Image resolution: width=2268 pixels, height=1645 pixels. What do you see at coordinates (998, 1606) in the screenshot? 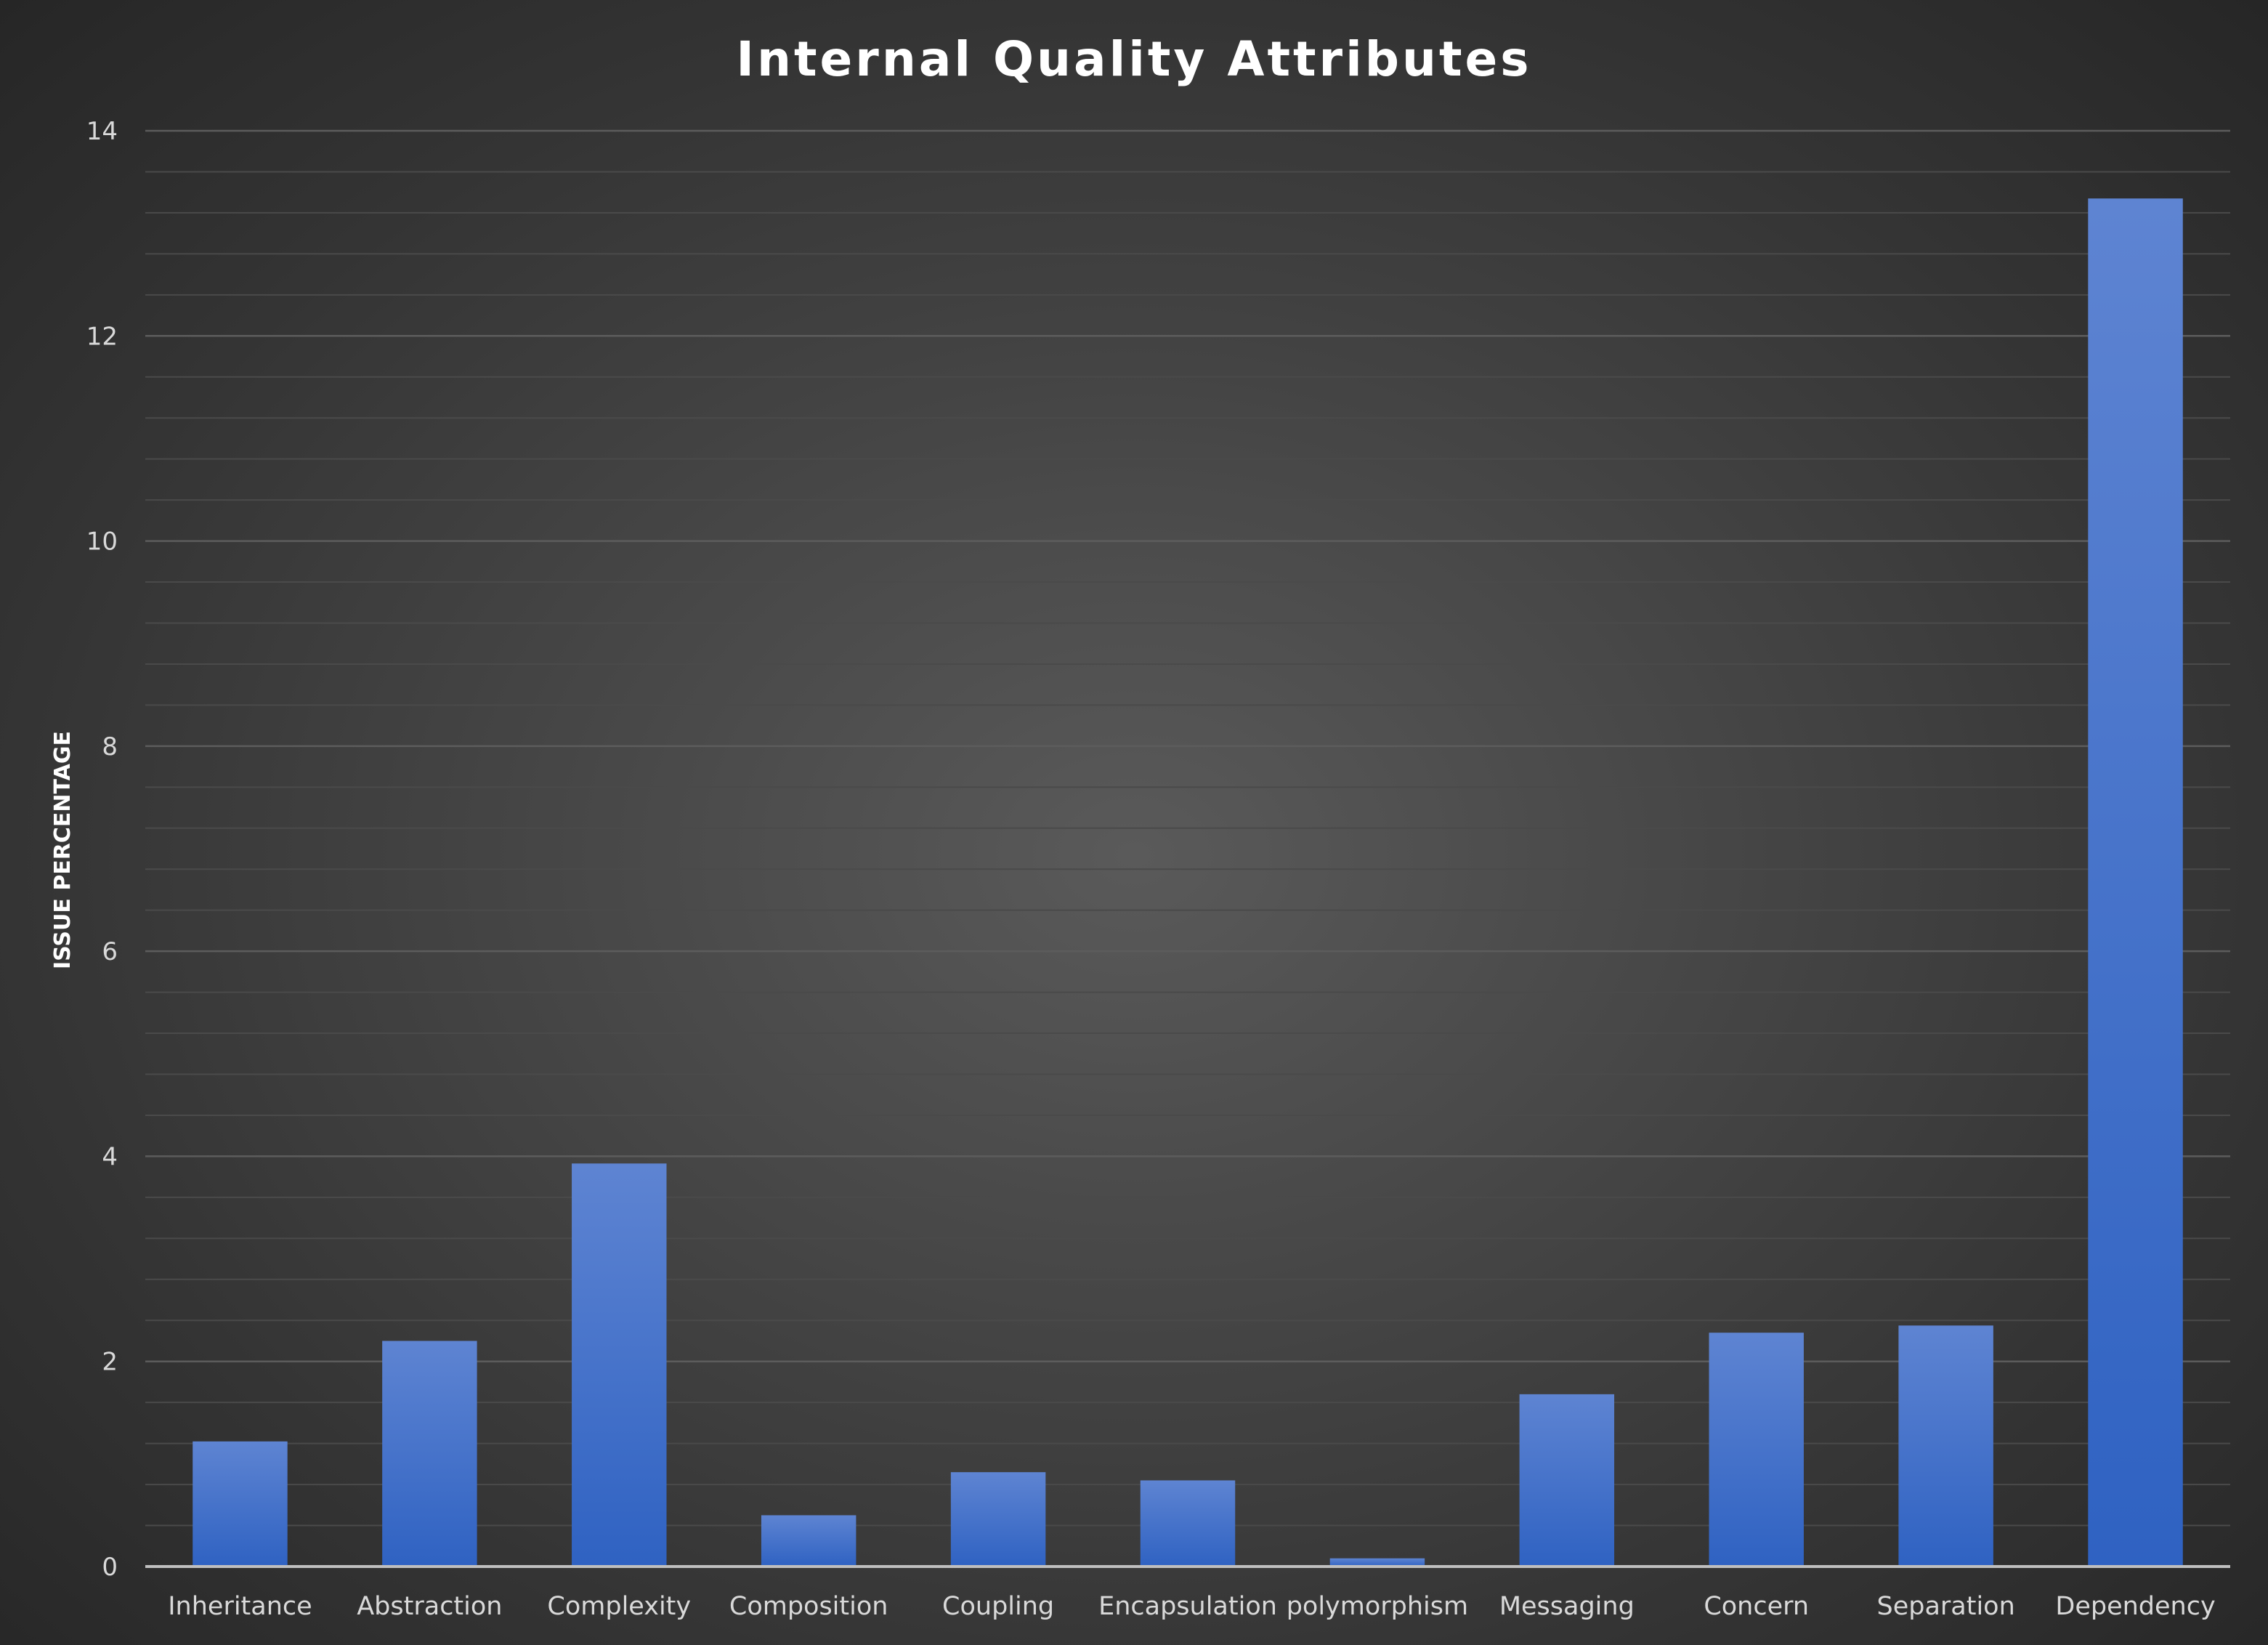
I see `x-label-coupling: Coupling` at bounding box center [998, 1606].